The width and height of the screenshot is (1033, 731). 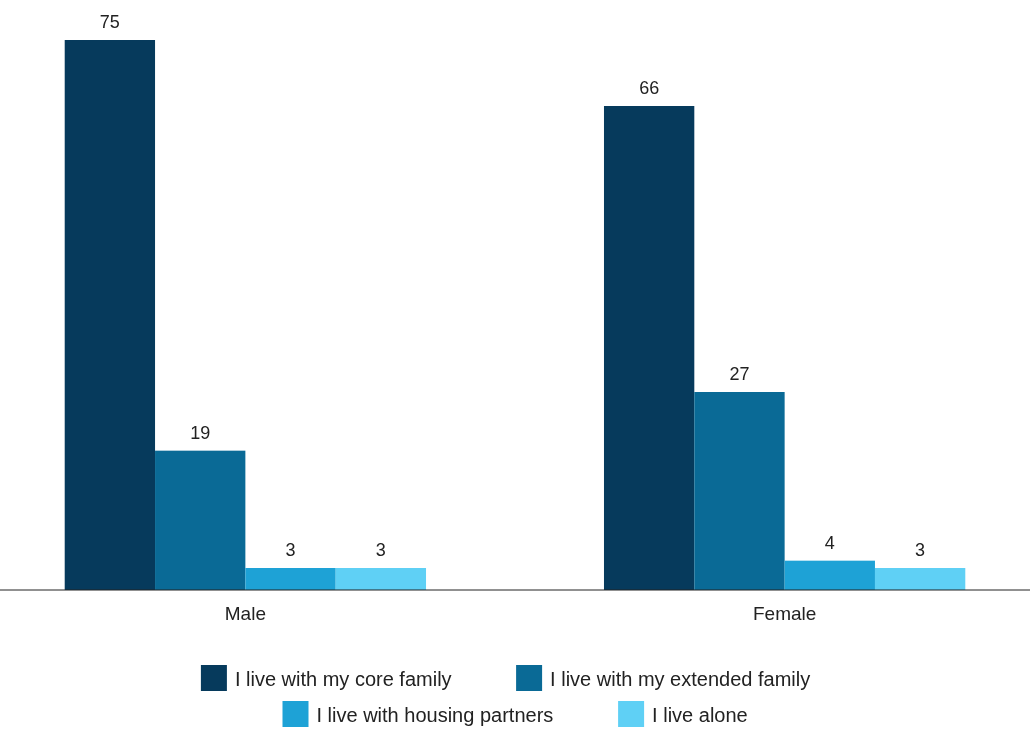 What do you see at coordinates (343, 679) in the screenshot?
I see `legend-label: I live with my core family` at bounding box center [343, 679].